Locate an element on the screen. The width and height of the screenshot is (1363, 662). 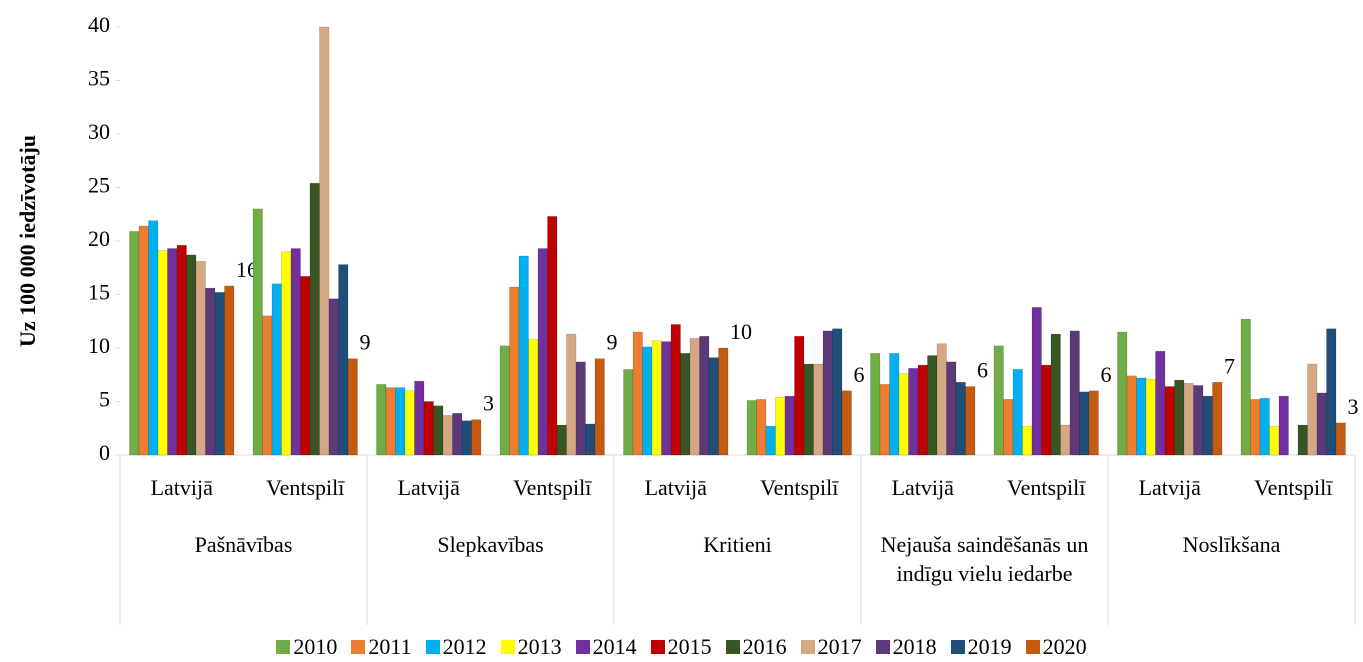
legend-item: 2010 is located at coordinates (306, 647).